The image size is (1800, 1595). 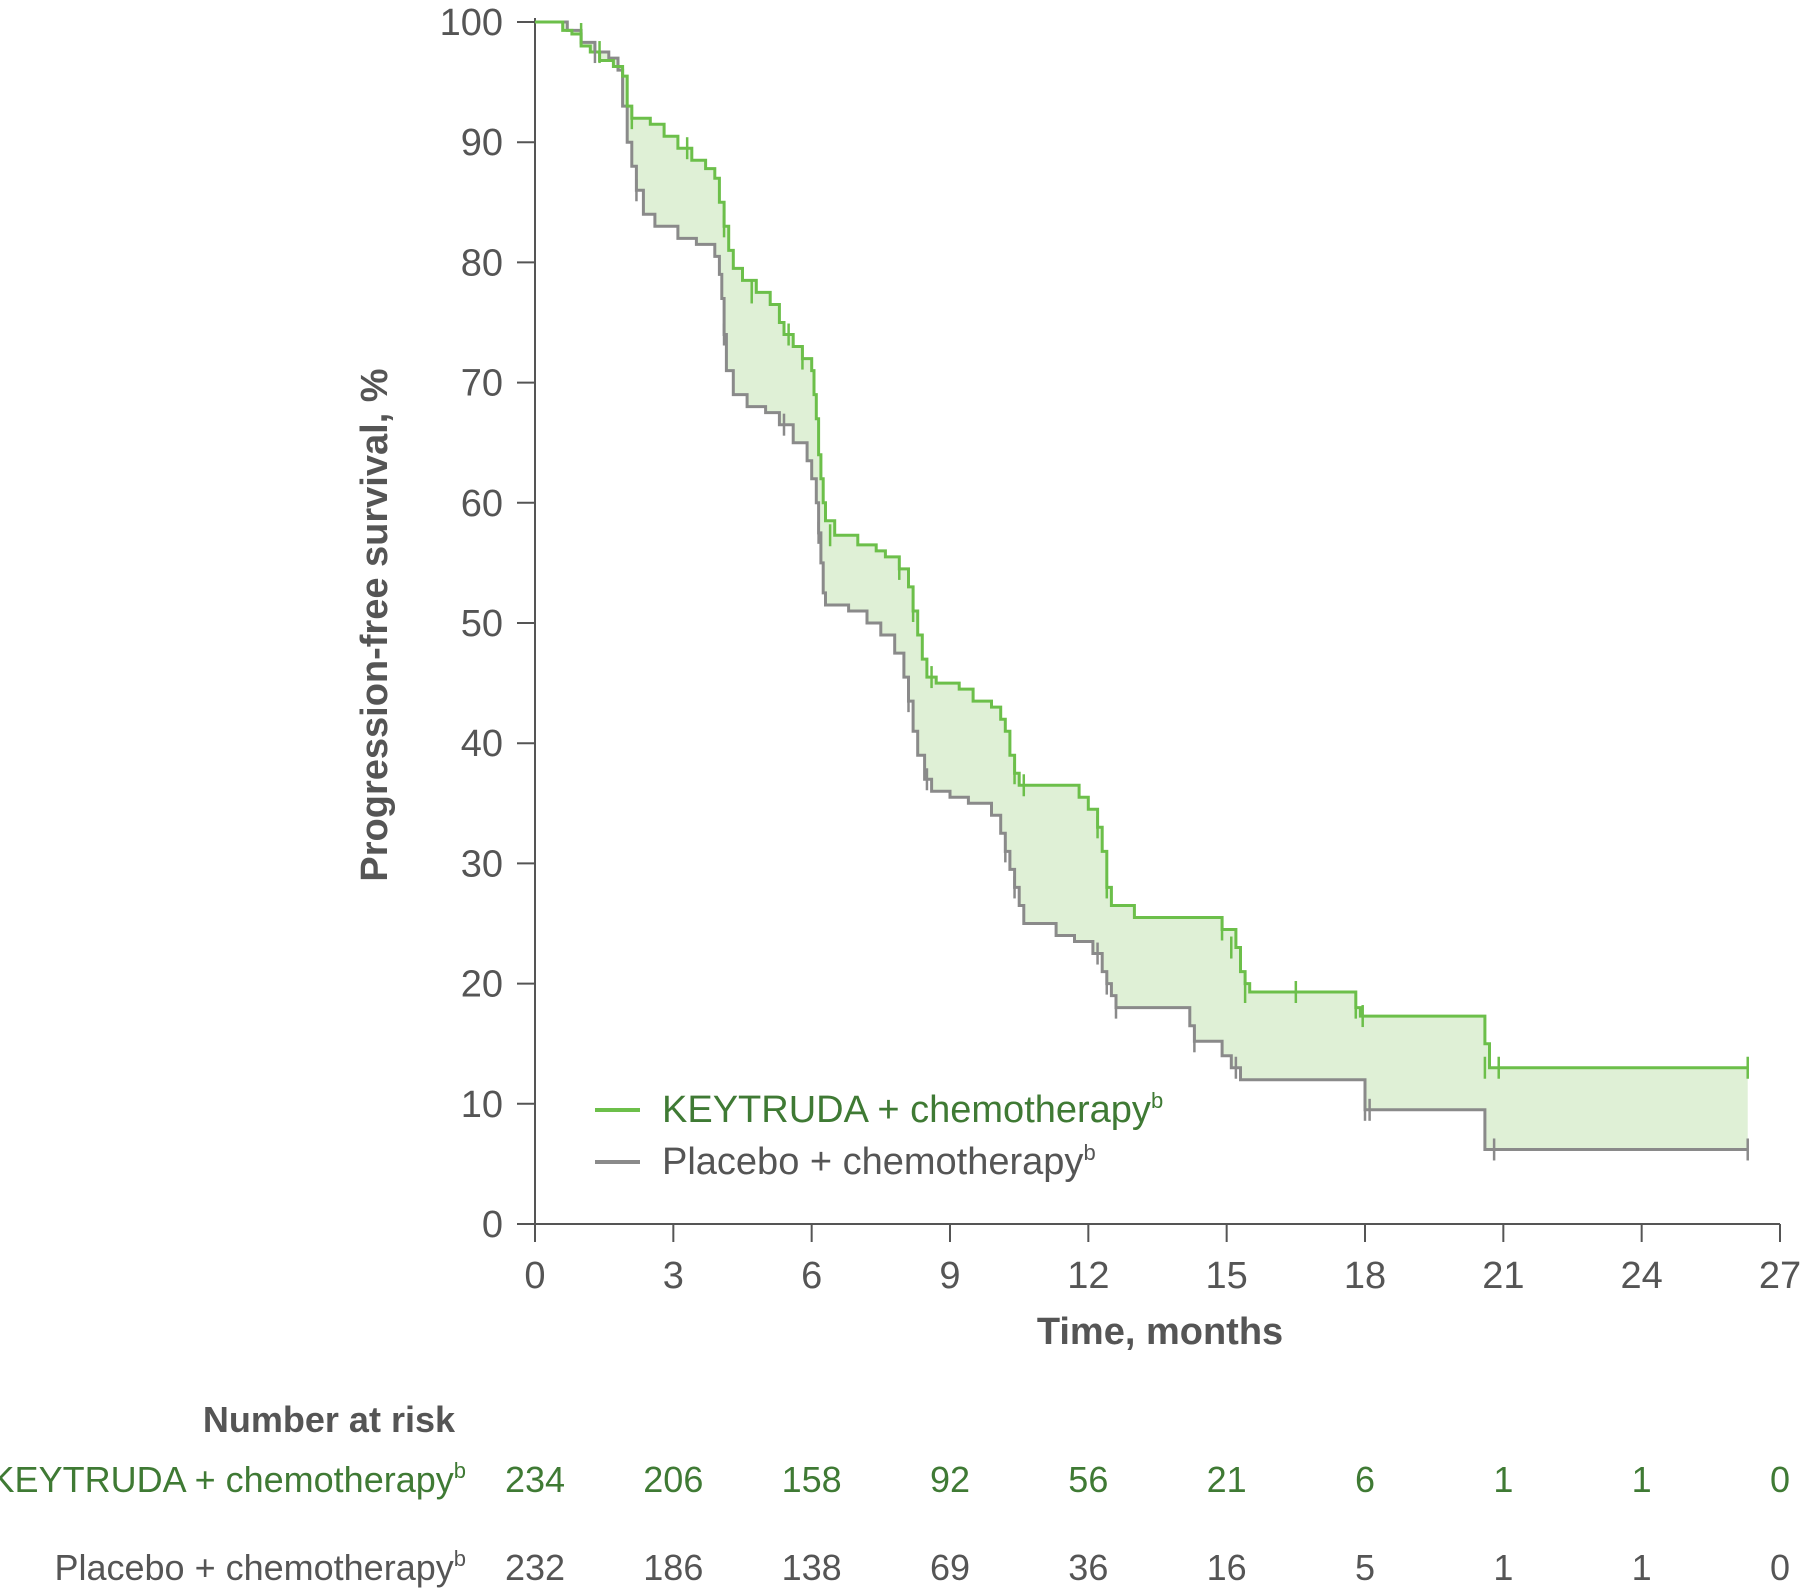 I want to click on y-tick-label: 50, so click(x=482, y=624).